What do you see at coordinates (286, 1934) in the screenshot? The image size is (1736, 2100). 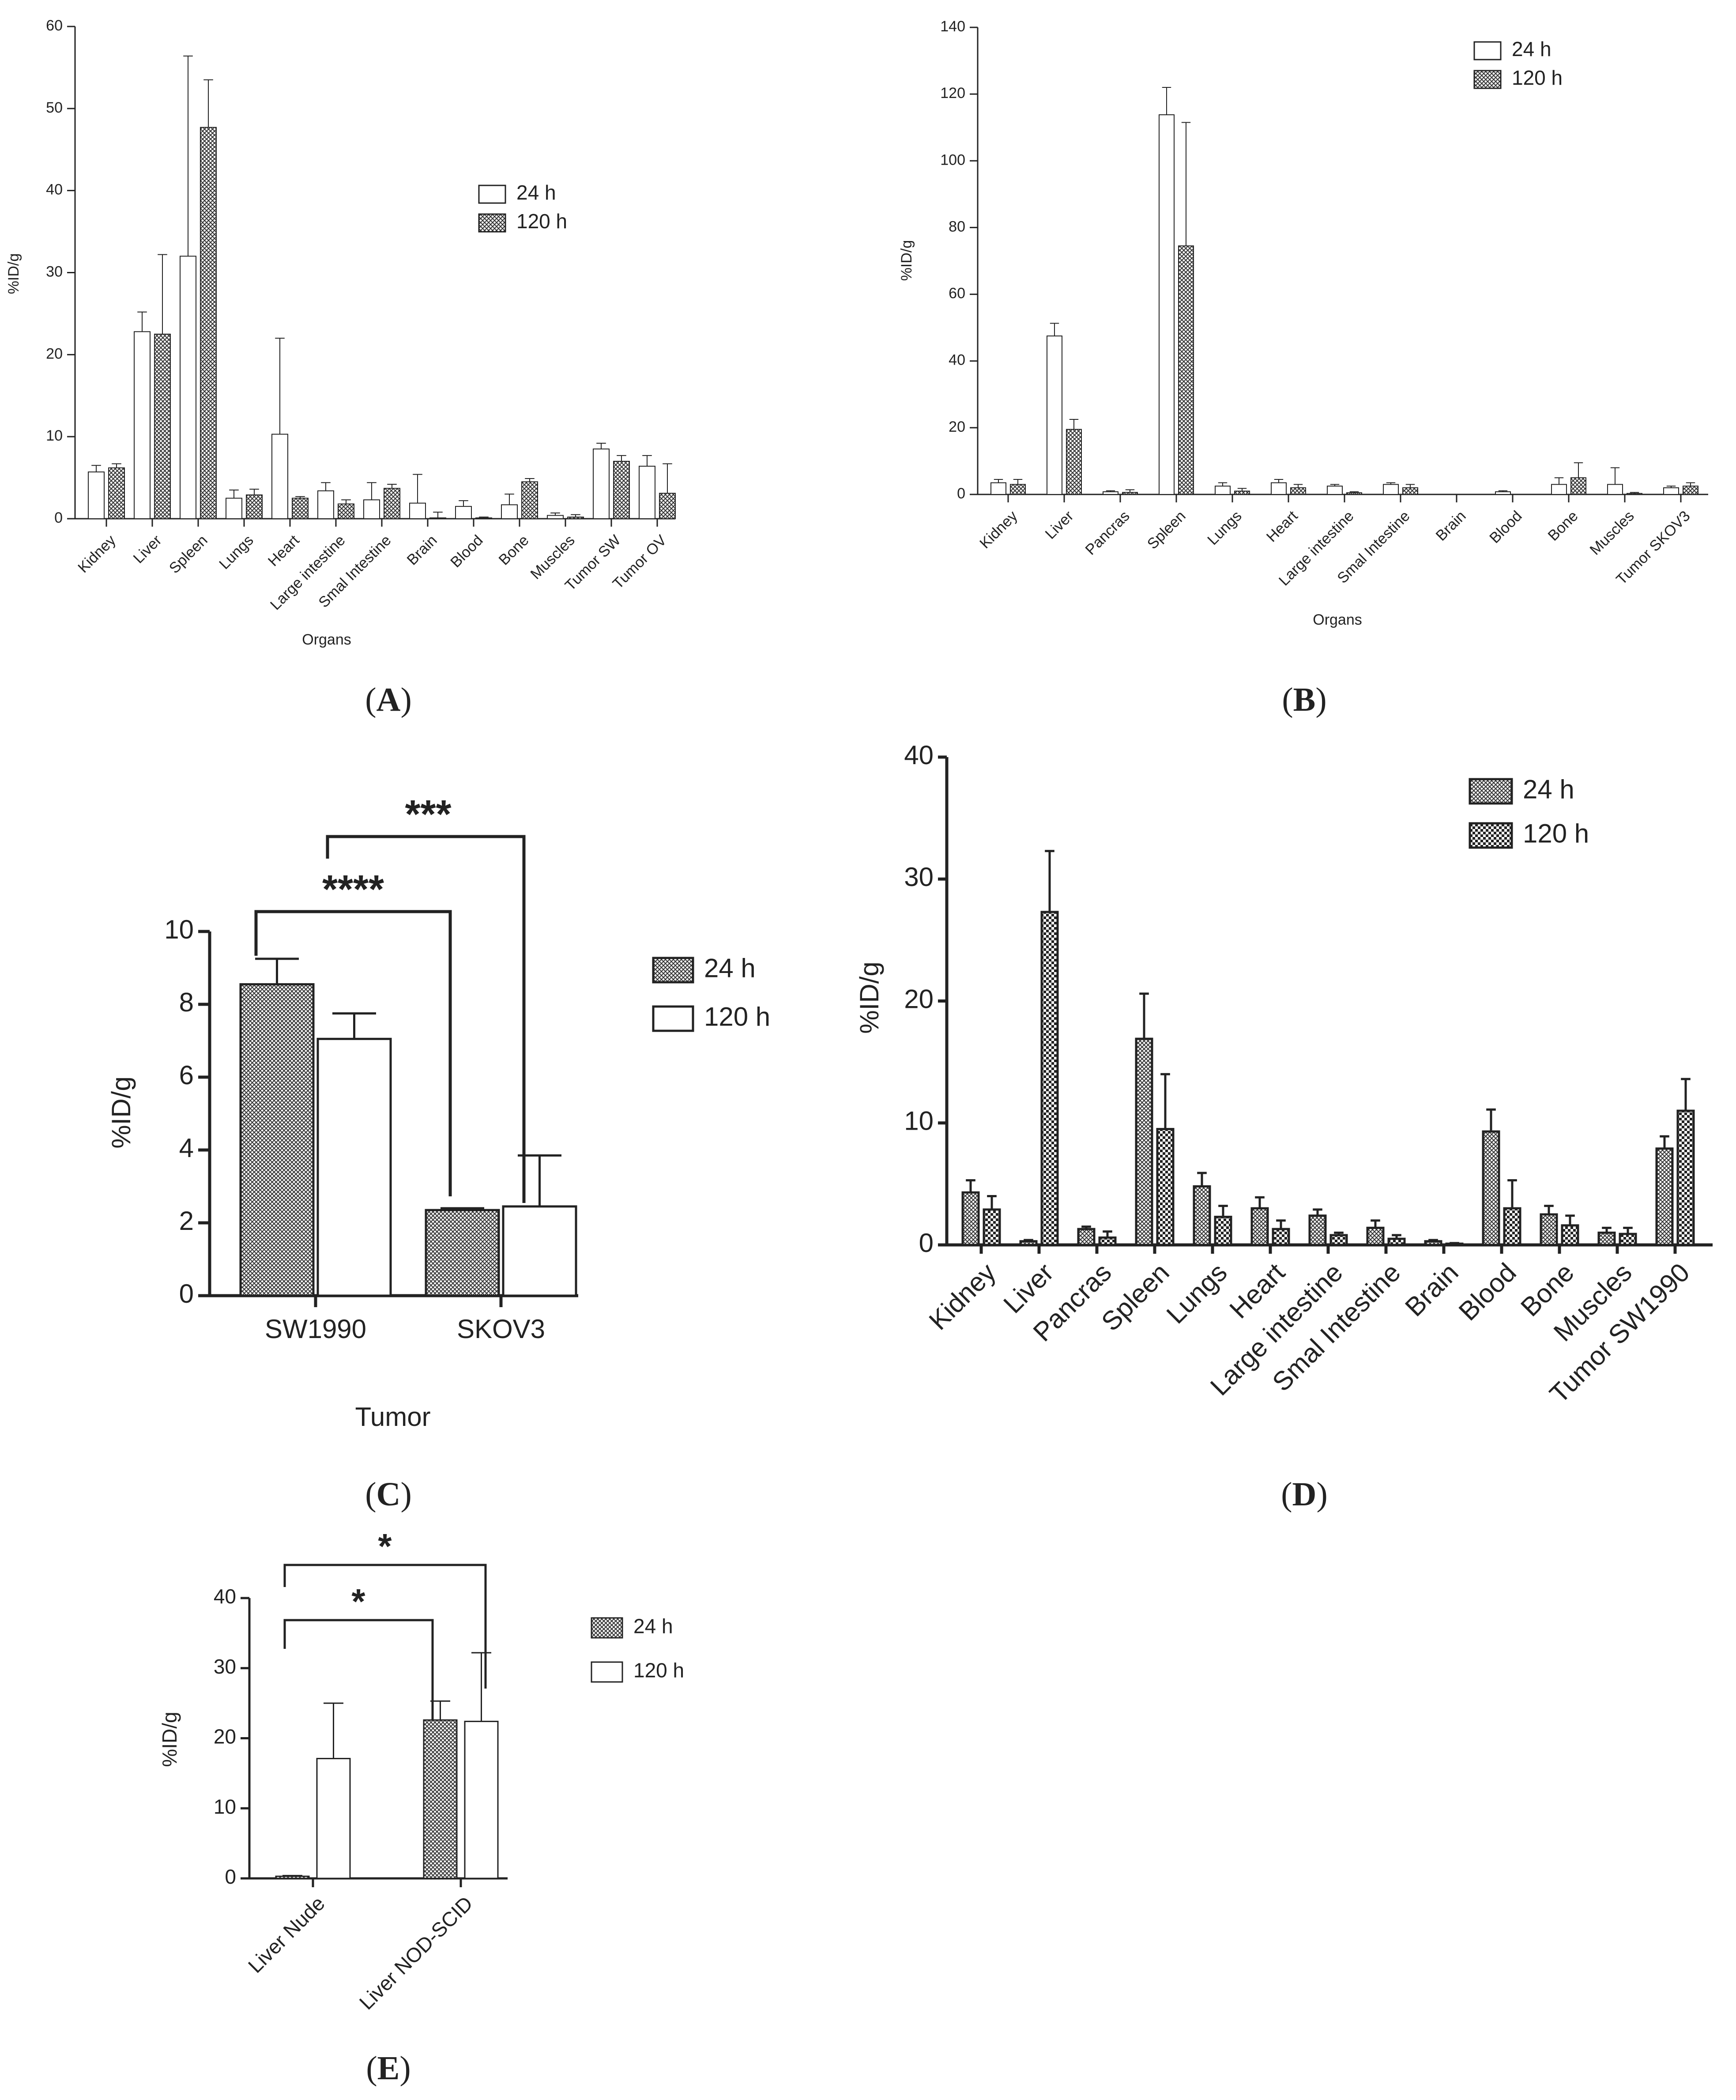 I see `category-label: Liver Nude` at bounding box center [286, 1934].